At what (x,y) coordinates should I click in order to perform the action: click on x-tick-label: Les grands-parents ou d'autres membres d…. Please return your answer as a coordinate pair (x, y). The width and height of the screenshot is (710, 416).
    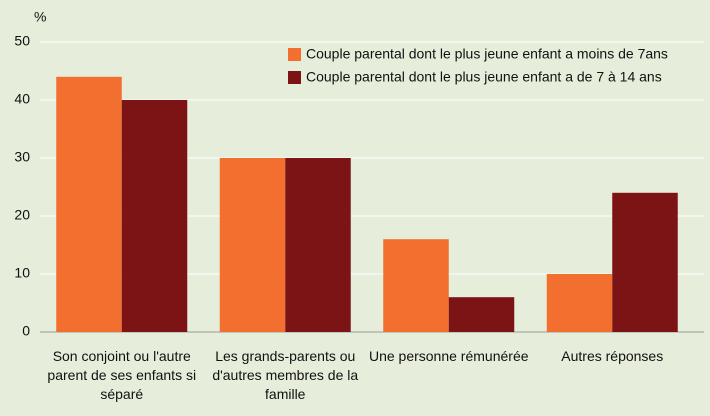
    Looking at the image, I should click on (285, 375).